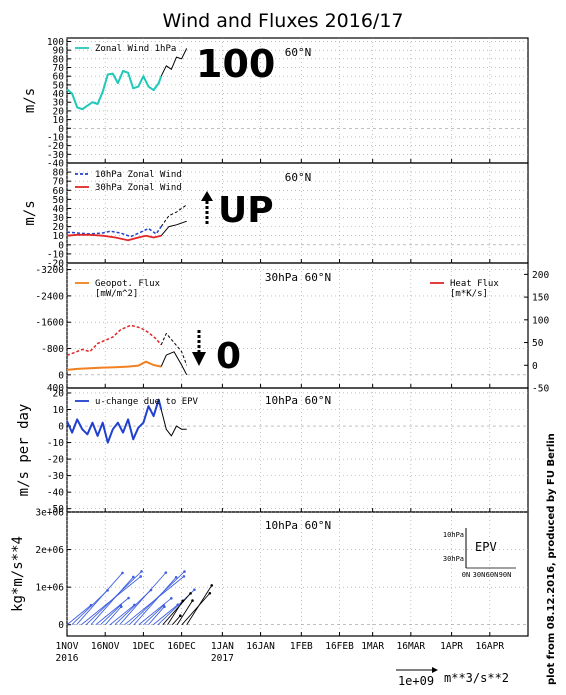  Describe the element at coordinates (479, 575) in the screenshot. I see `epv-legend-xtick: 30N` at that location.